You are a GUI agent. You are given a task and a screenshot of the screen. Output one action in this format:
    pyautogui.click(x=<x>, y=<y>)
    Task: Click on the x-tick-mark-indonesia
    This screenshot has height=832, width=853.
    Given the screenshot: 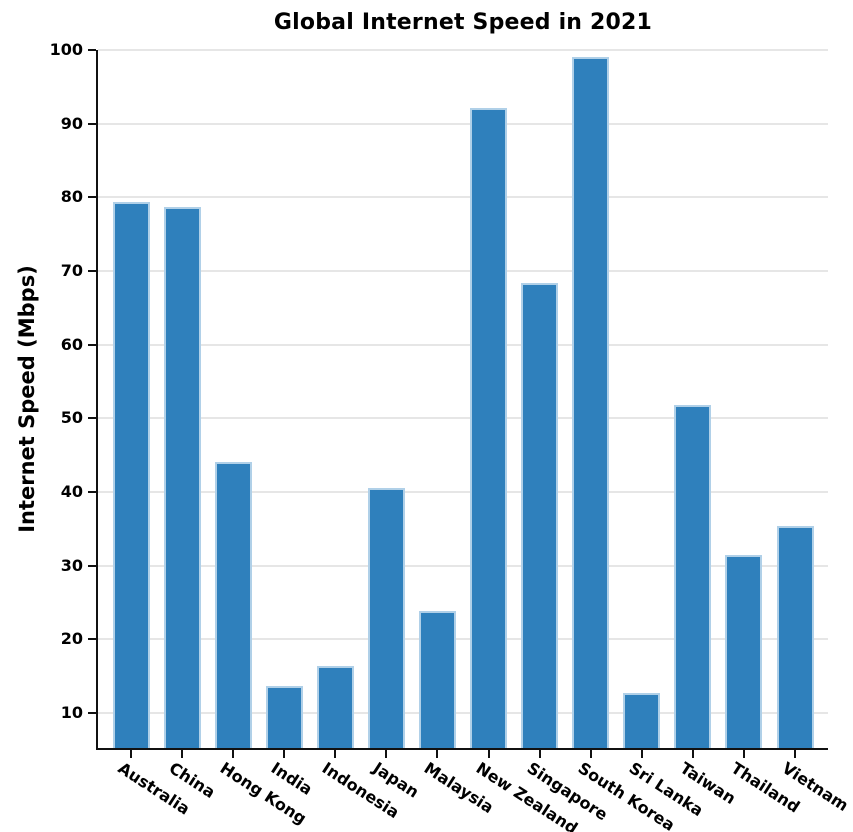 What is the action you would take?
    pyautogui.click(x=335, y=754)
    